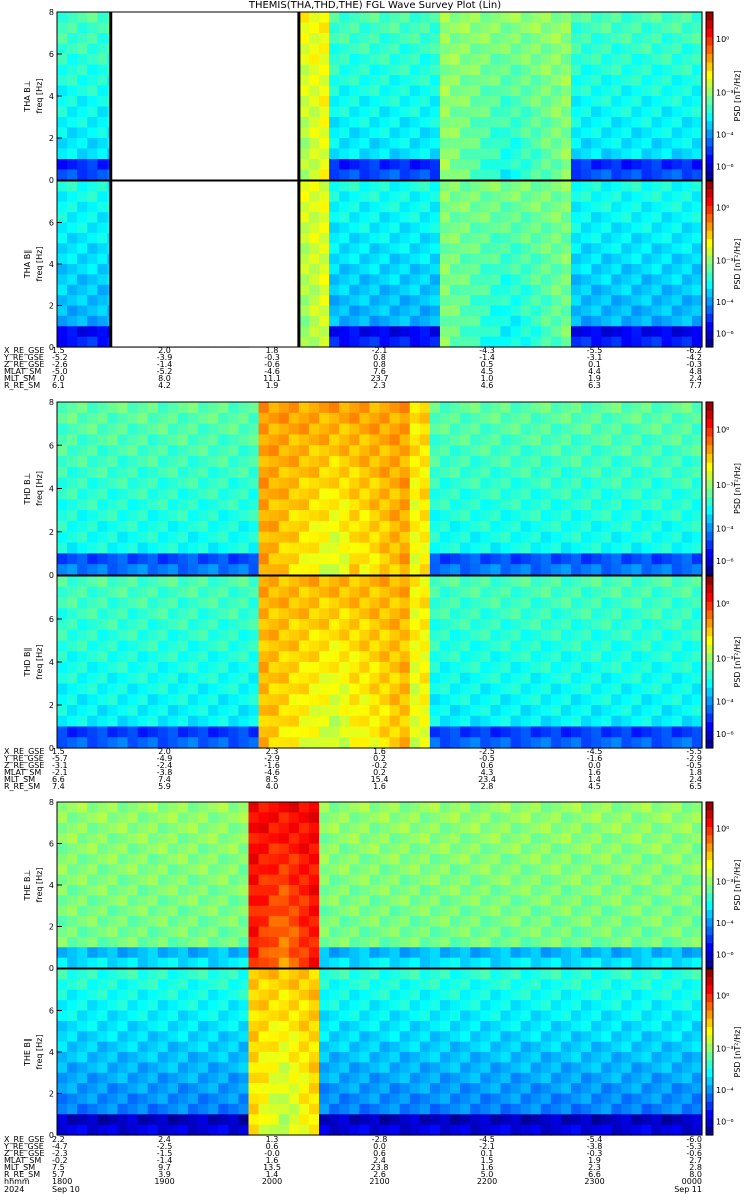 The height and width of the screenshot is (1200, 750). What do you see at coordinates (51, 12) in the screenshot?
I see `y-tick-label: 8` at bounding box center [51, 12].